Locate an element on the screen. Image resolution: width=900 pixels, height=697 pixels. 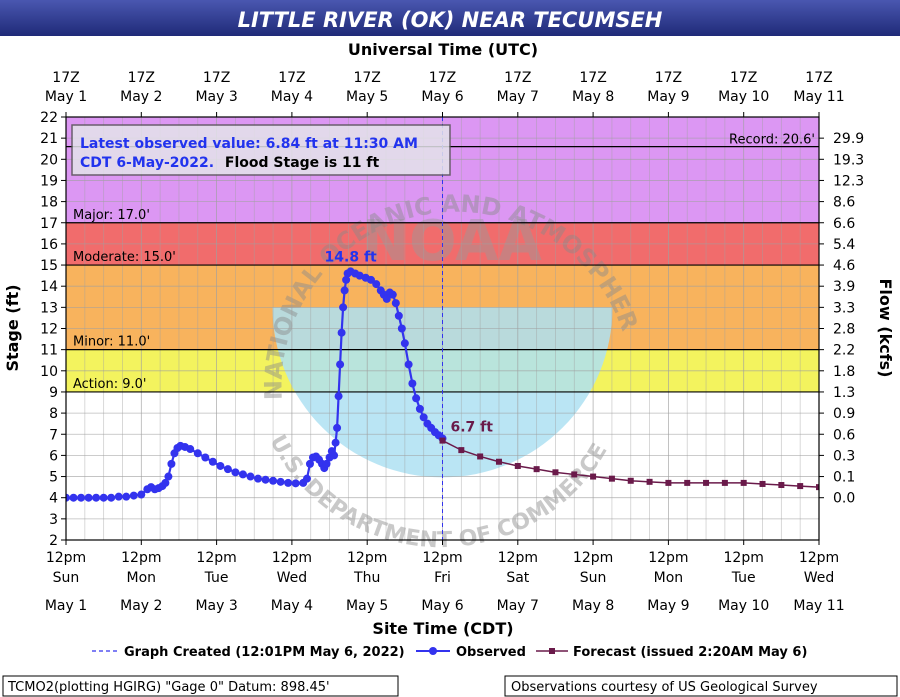
stage-label-2: Minor: 11.0' is located at coordinates (111, 342).